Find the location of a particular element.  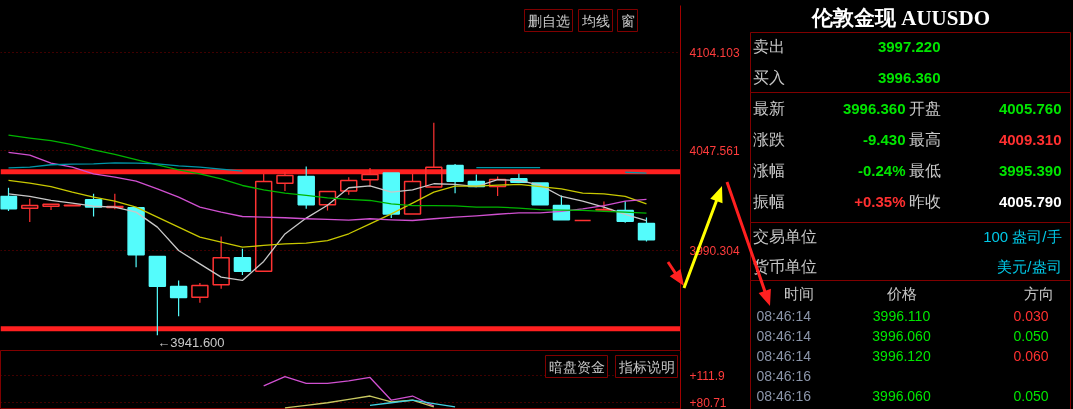

text: 0.030 is located at coordinates (1031, 315).